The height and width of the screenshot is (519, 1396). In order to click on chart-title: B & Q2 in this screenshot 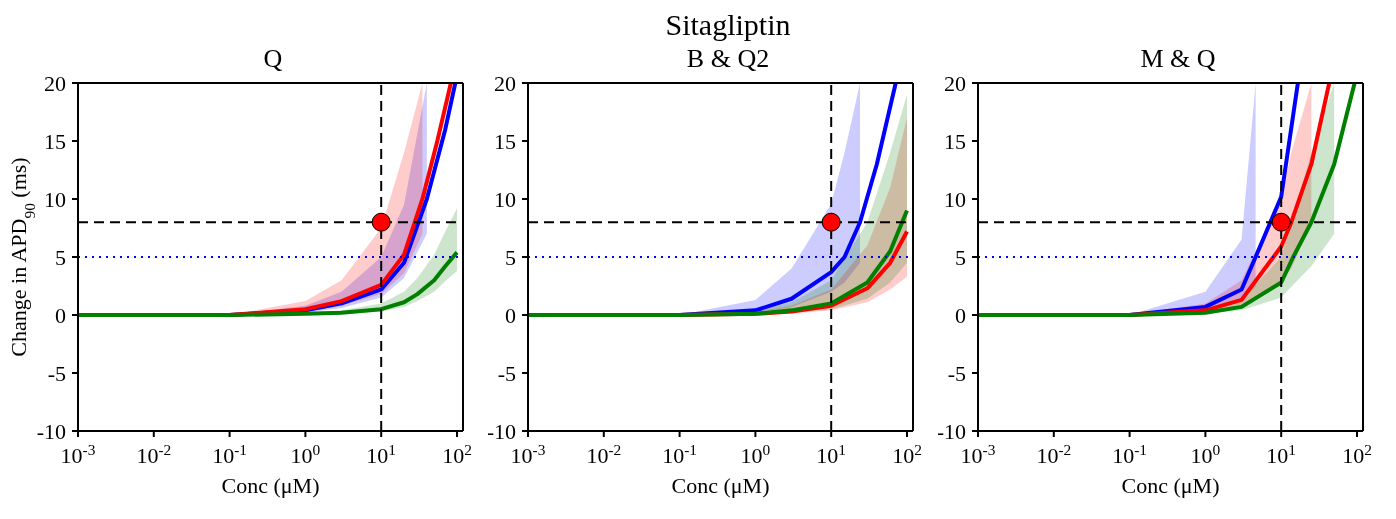, I will do `click(728, 58)`.